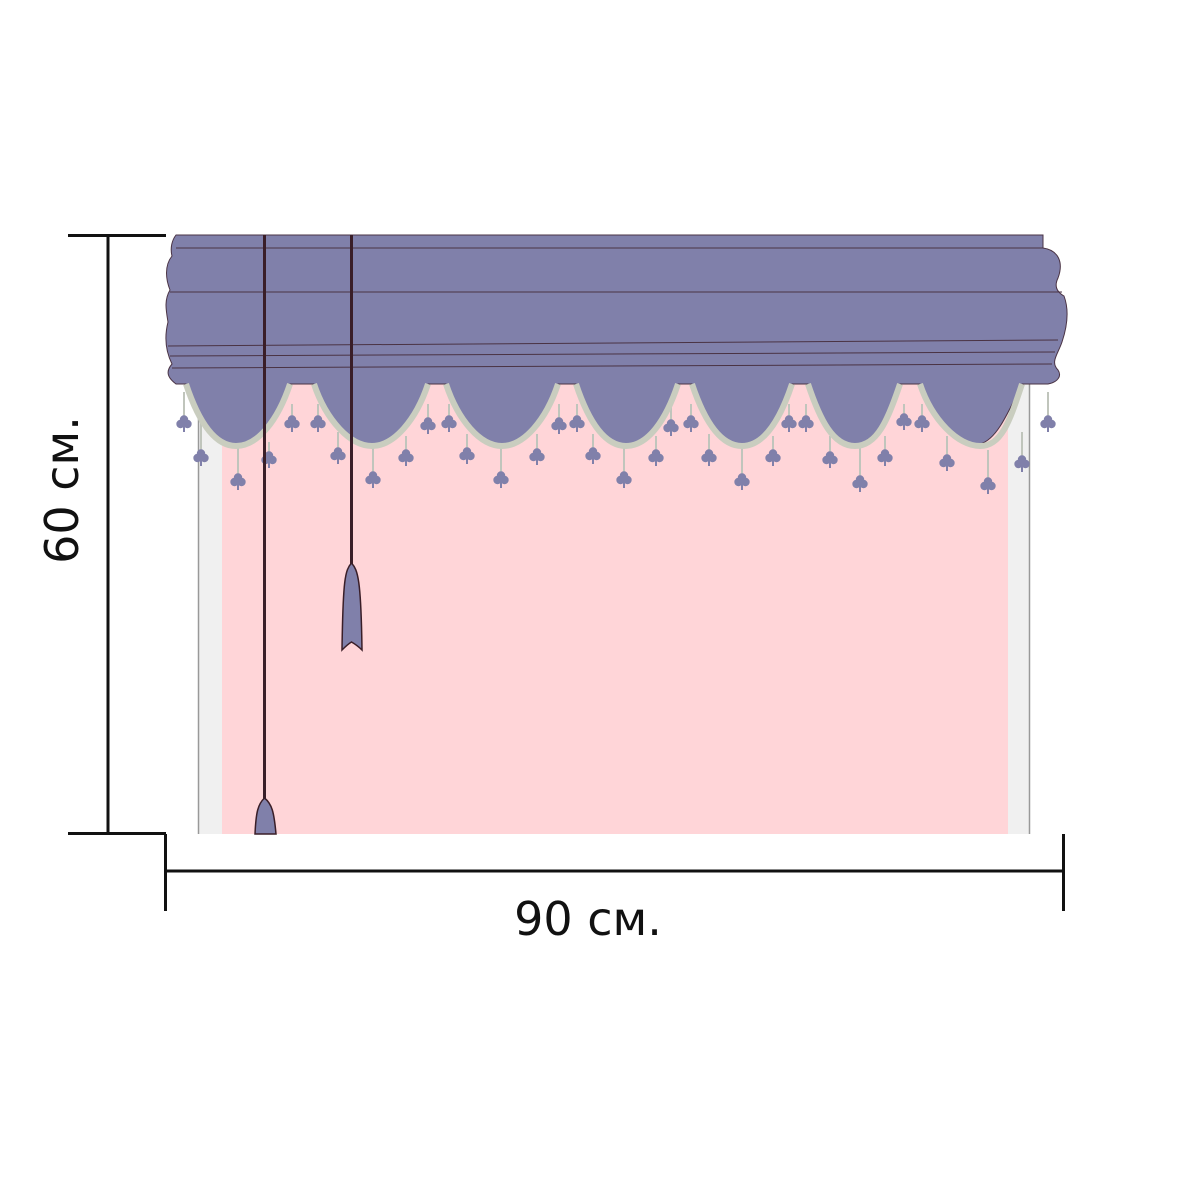 This screenshot has width=1200, height=1200. Describe the element at coordinates (62, 490) in the screenshot. I see `height-label: 60 см.` at that location.